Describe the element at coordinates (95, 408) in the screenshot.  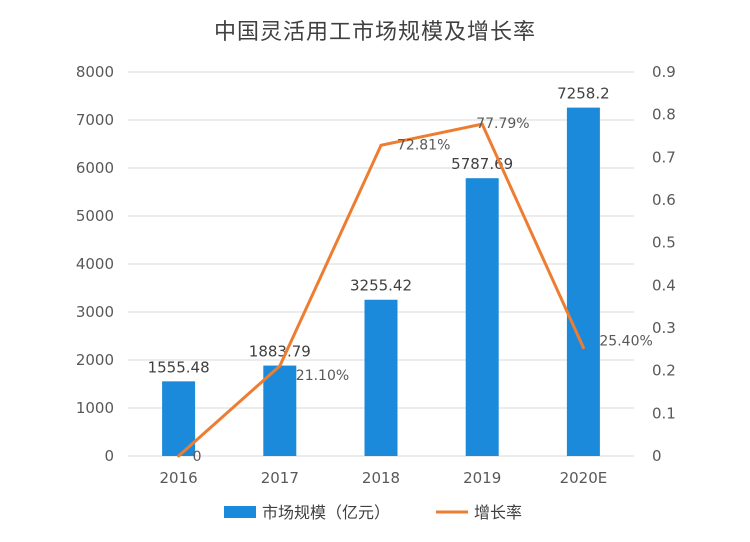
I see `left-tick-label: 1000` at that location.